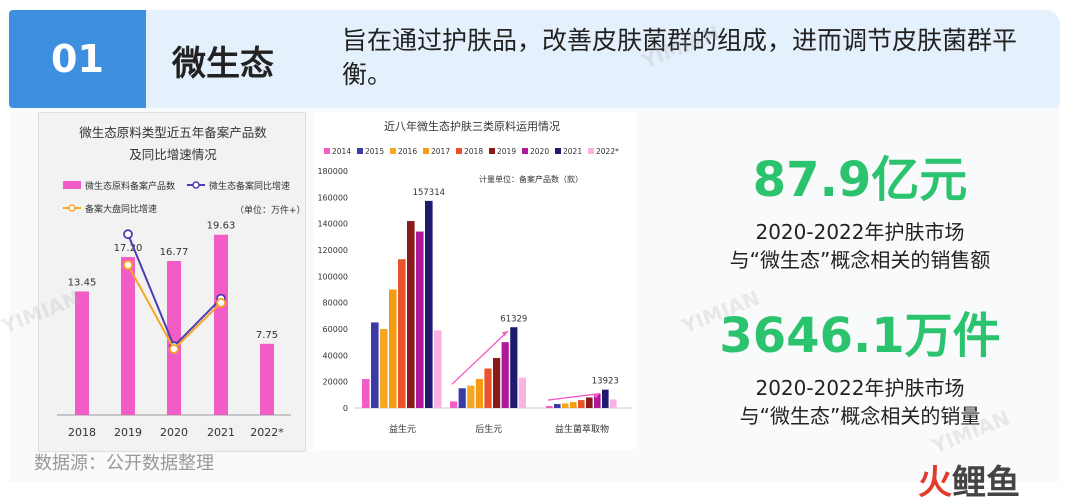 The image size is (1080, 499). I want to click on data-label: 61329, so click(513, 319).